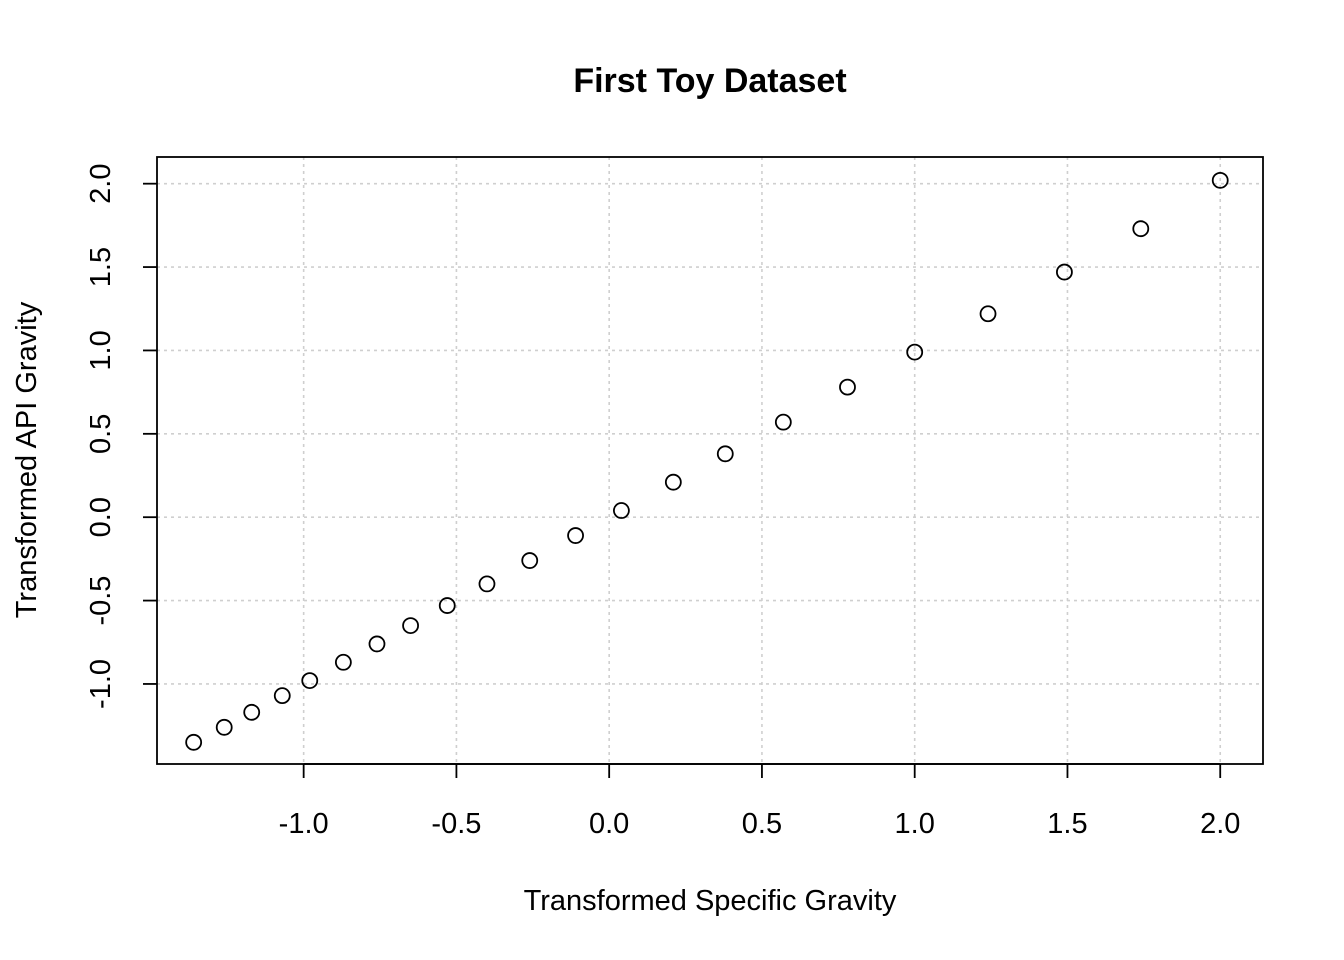 The height and width of the screenshot is (960, 1344). I want to click on y-tick-label-4: 1.0, so click(101, 350).